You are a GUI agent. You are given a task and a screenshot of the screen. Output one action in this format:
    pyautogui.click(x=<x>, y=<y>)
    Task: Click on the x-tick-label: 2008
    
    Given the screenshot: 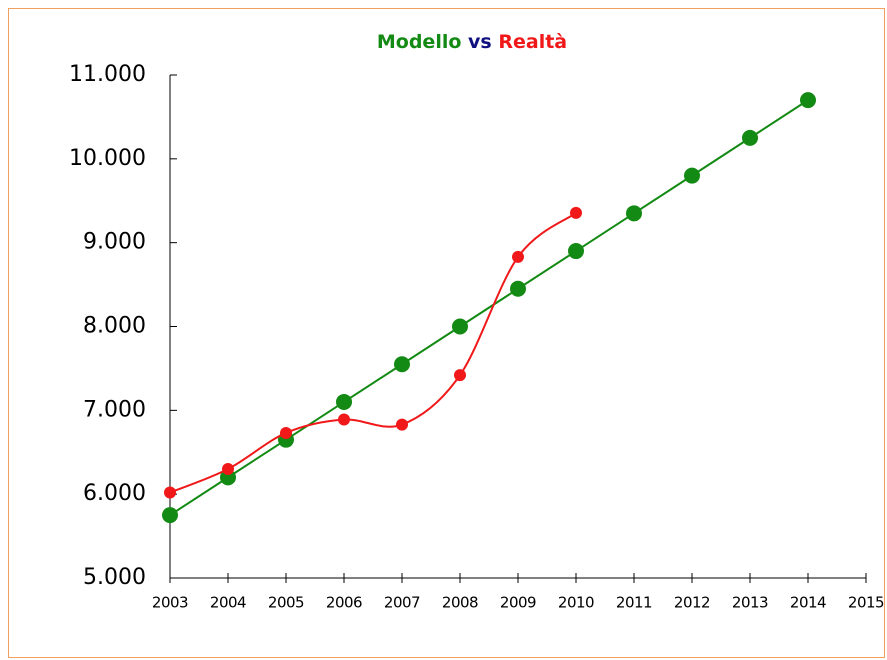 What is the action you would take?
    pyautogui.click(x=460, y=603)
    